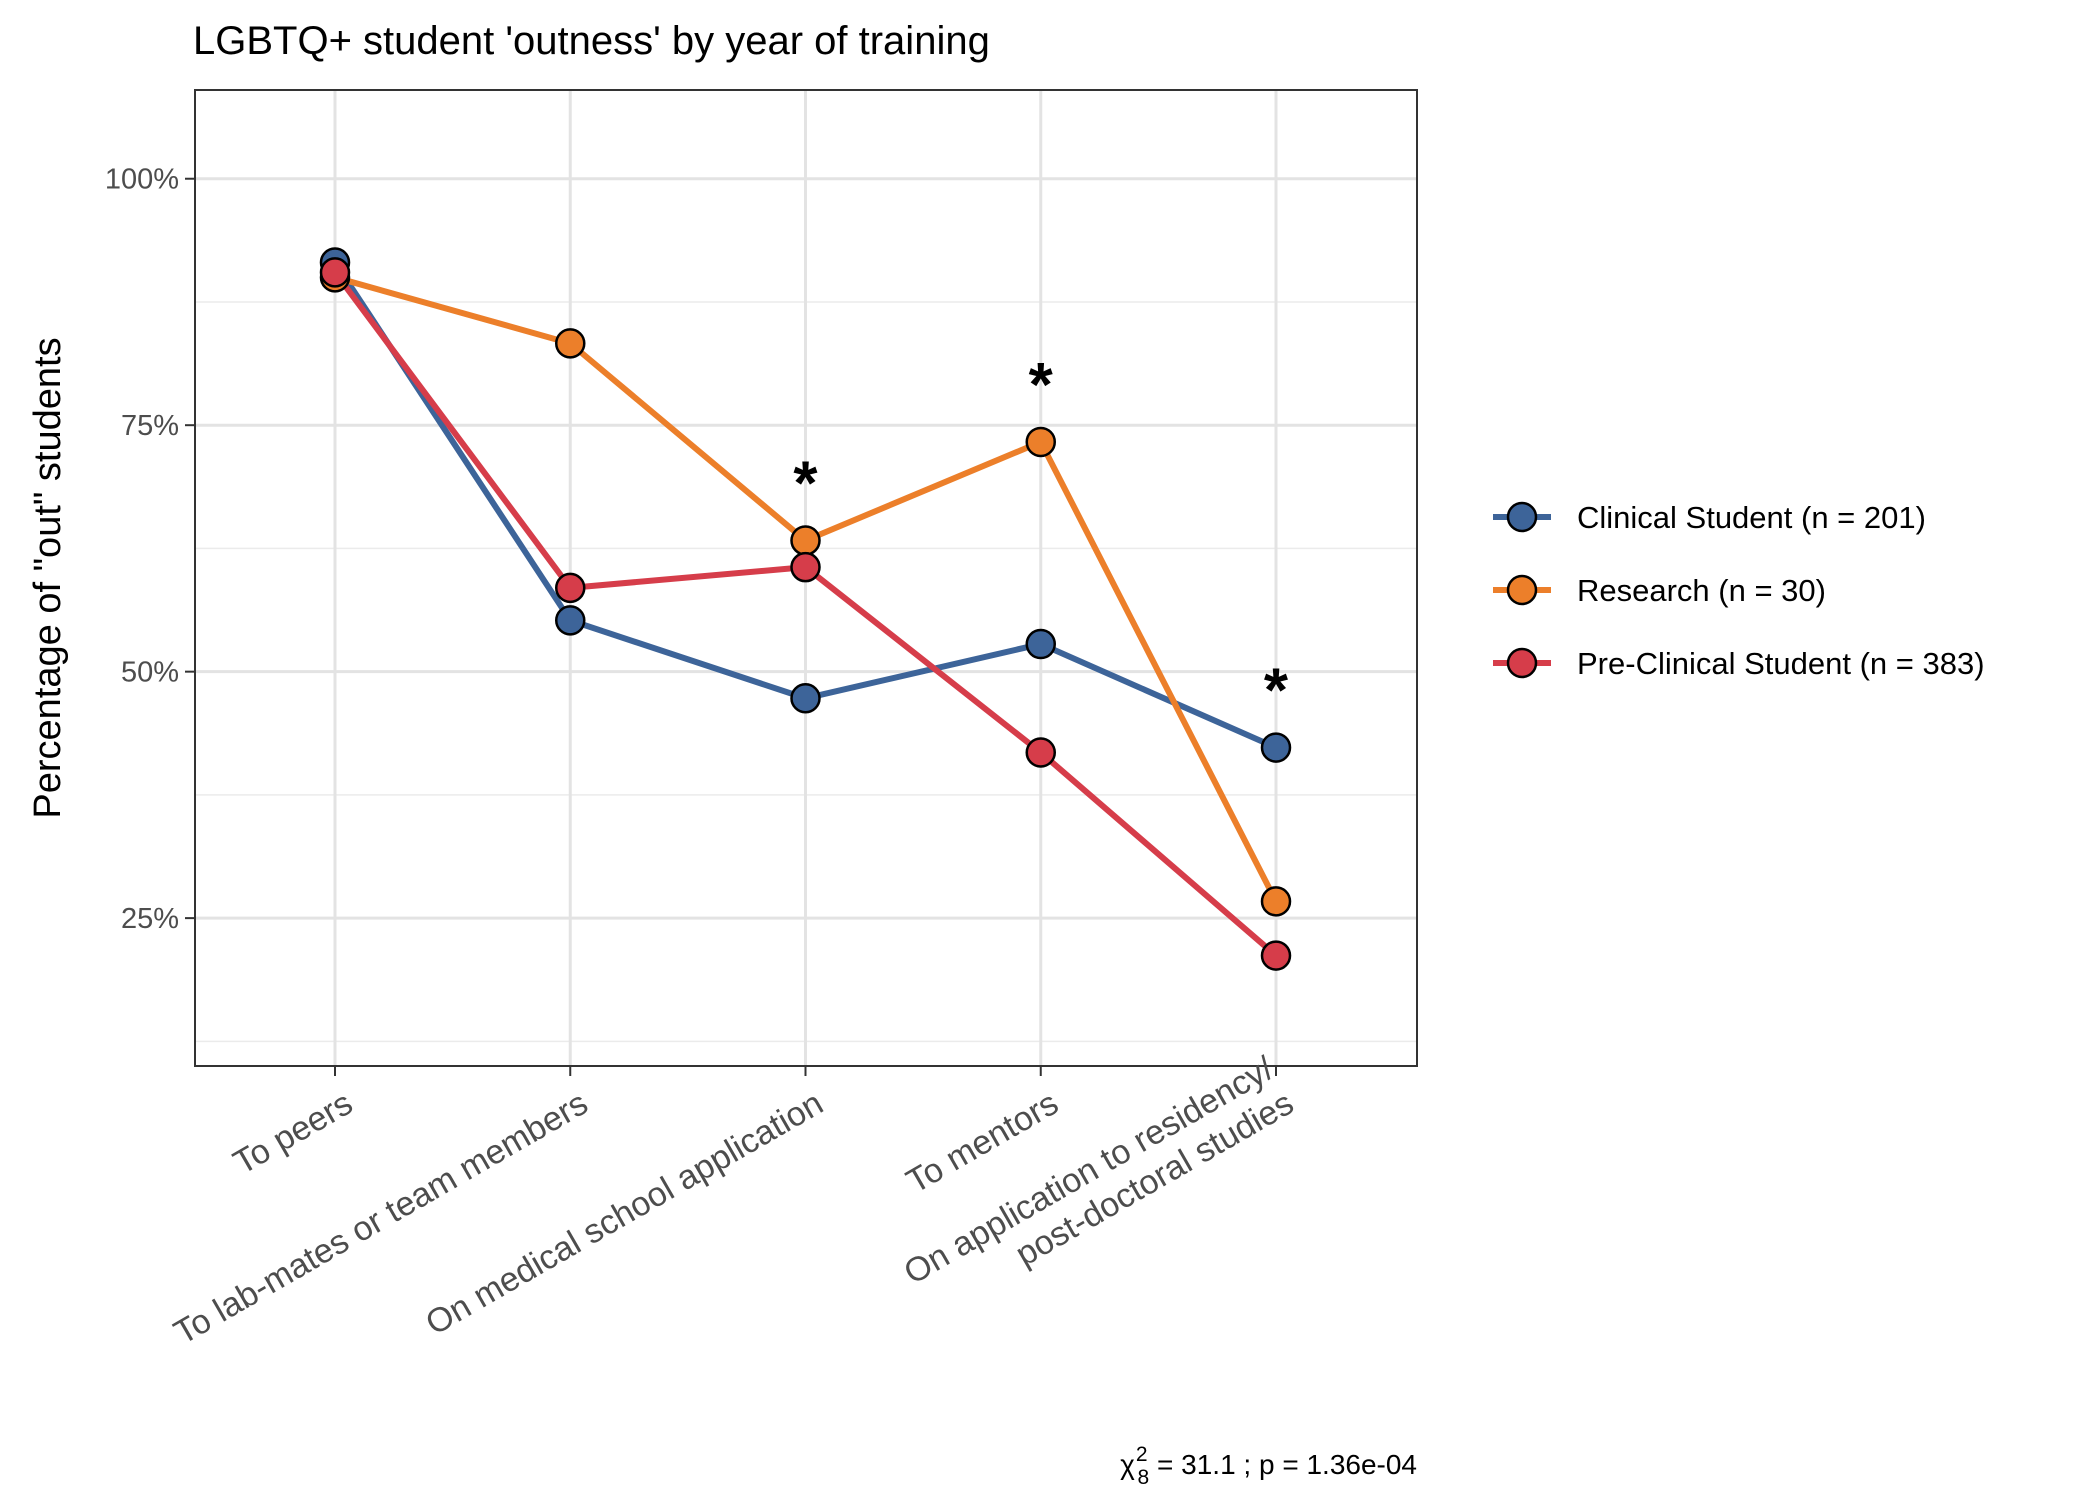 The width and height of the screenshot is (2100, 1500). Describe the element at coordinates (150, 673) in the screenshot. I see `y-tick-label: 50%` at that location.